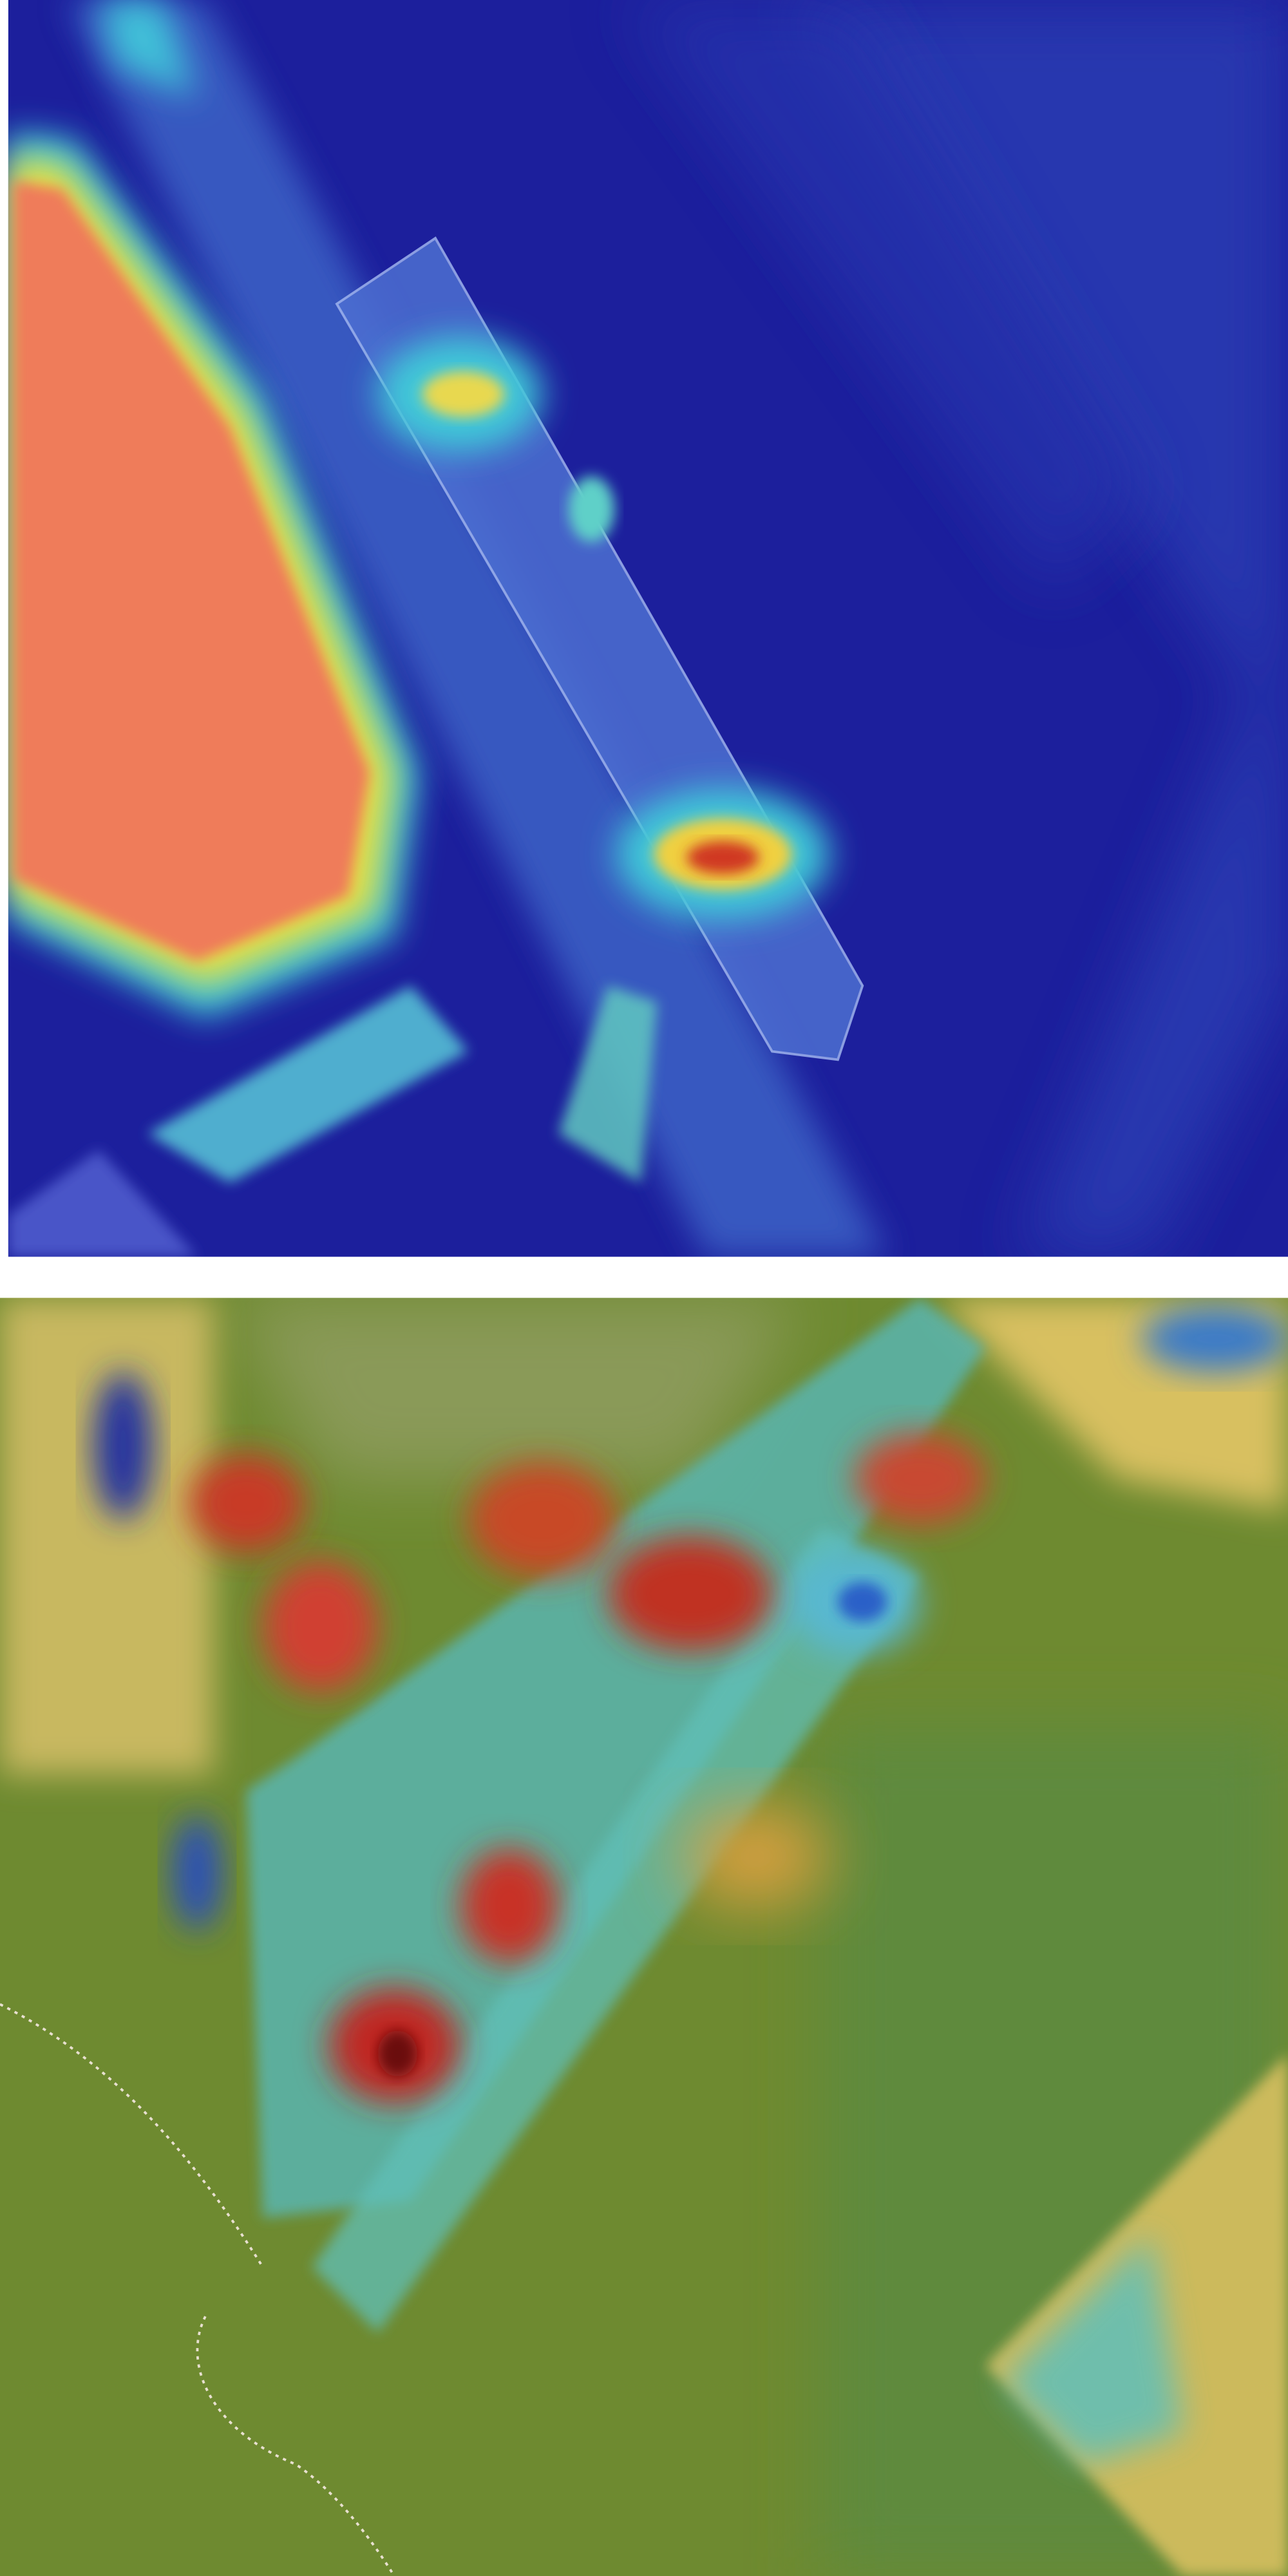 This screenshot has height=2576, width=1288. I want to click on land, so click(518, 1388).